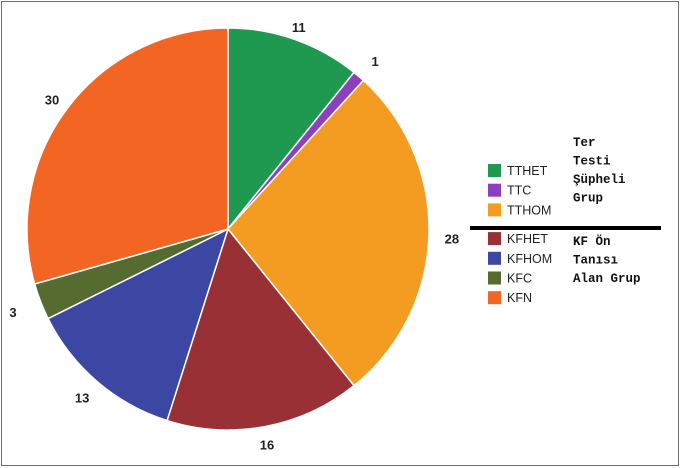  Describe the element at coordinates (529, 210) in the screenshot. I see `legend-label-tthom: TTHOM` at that location.